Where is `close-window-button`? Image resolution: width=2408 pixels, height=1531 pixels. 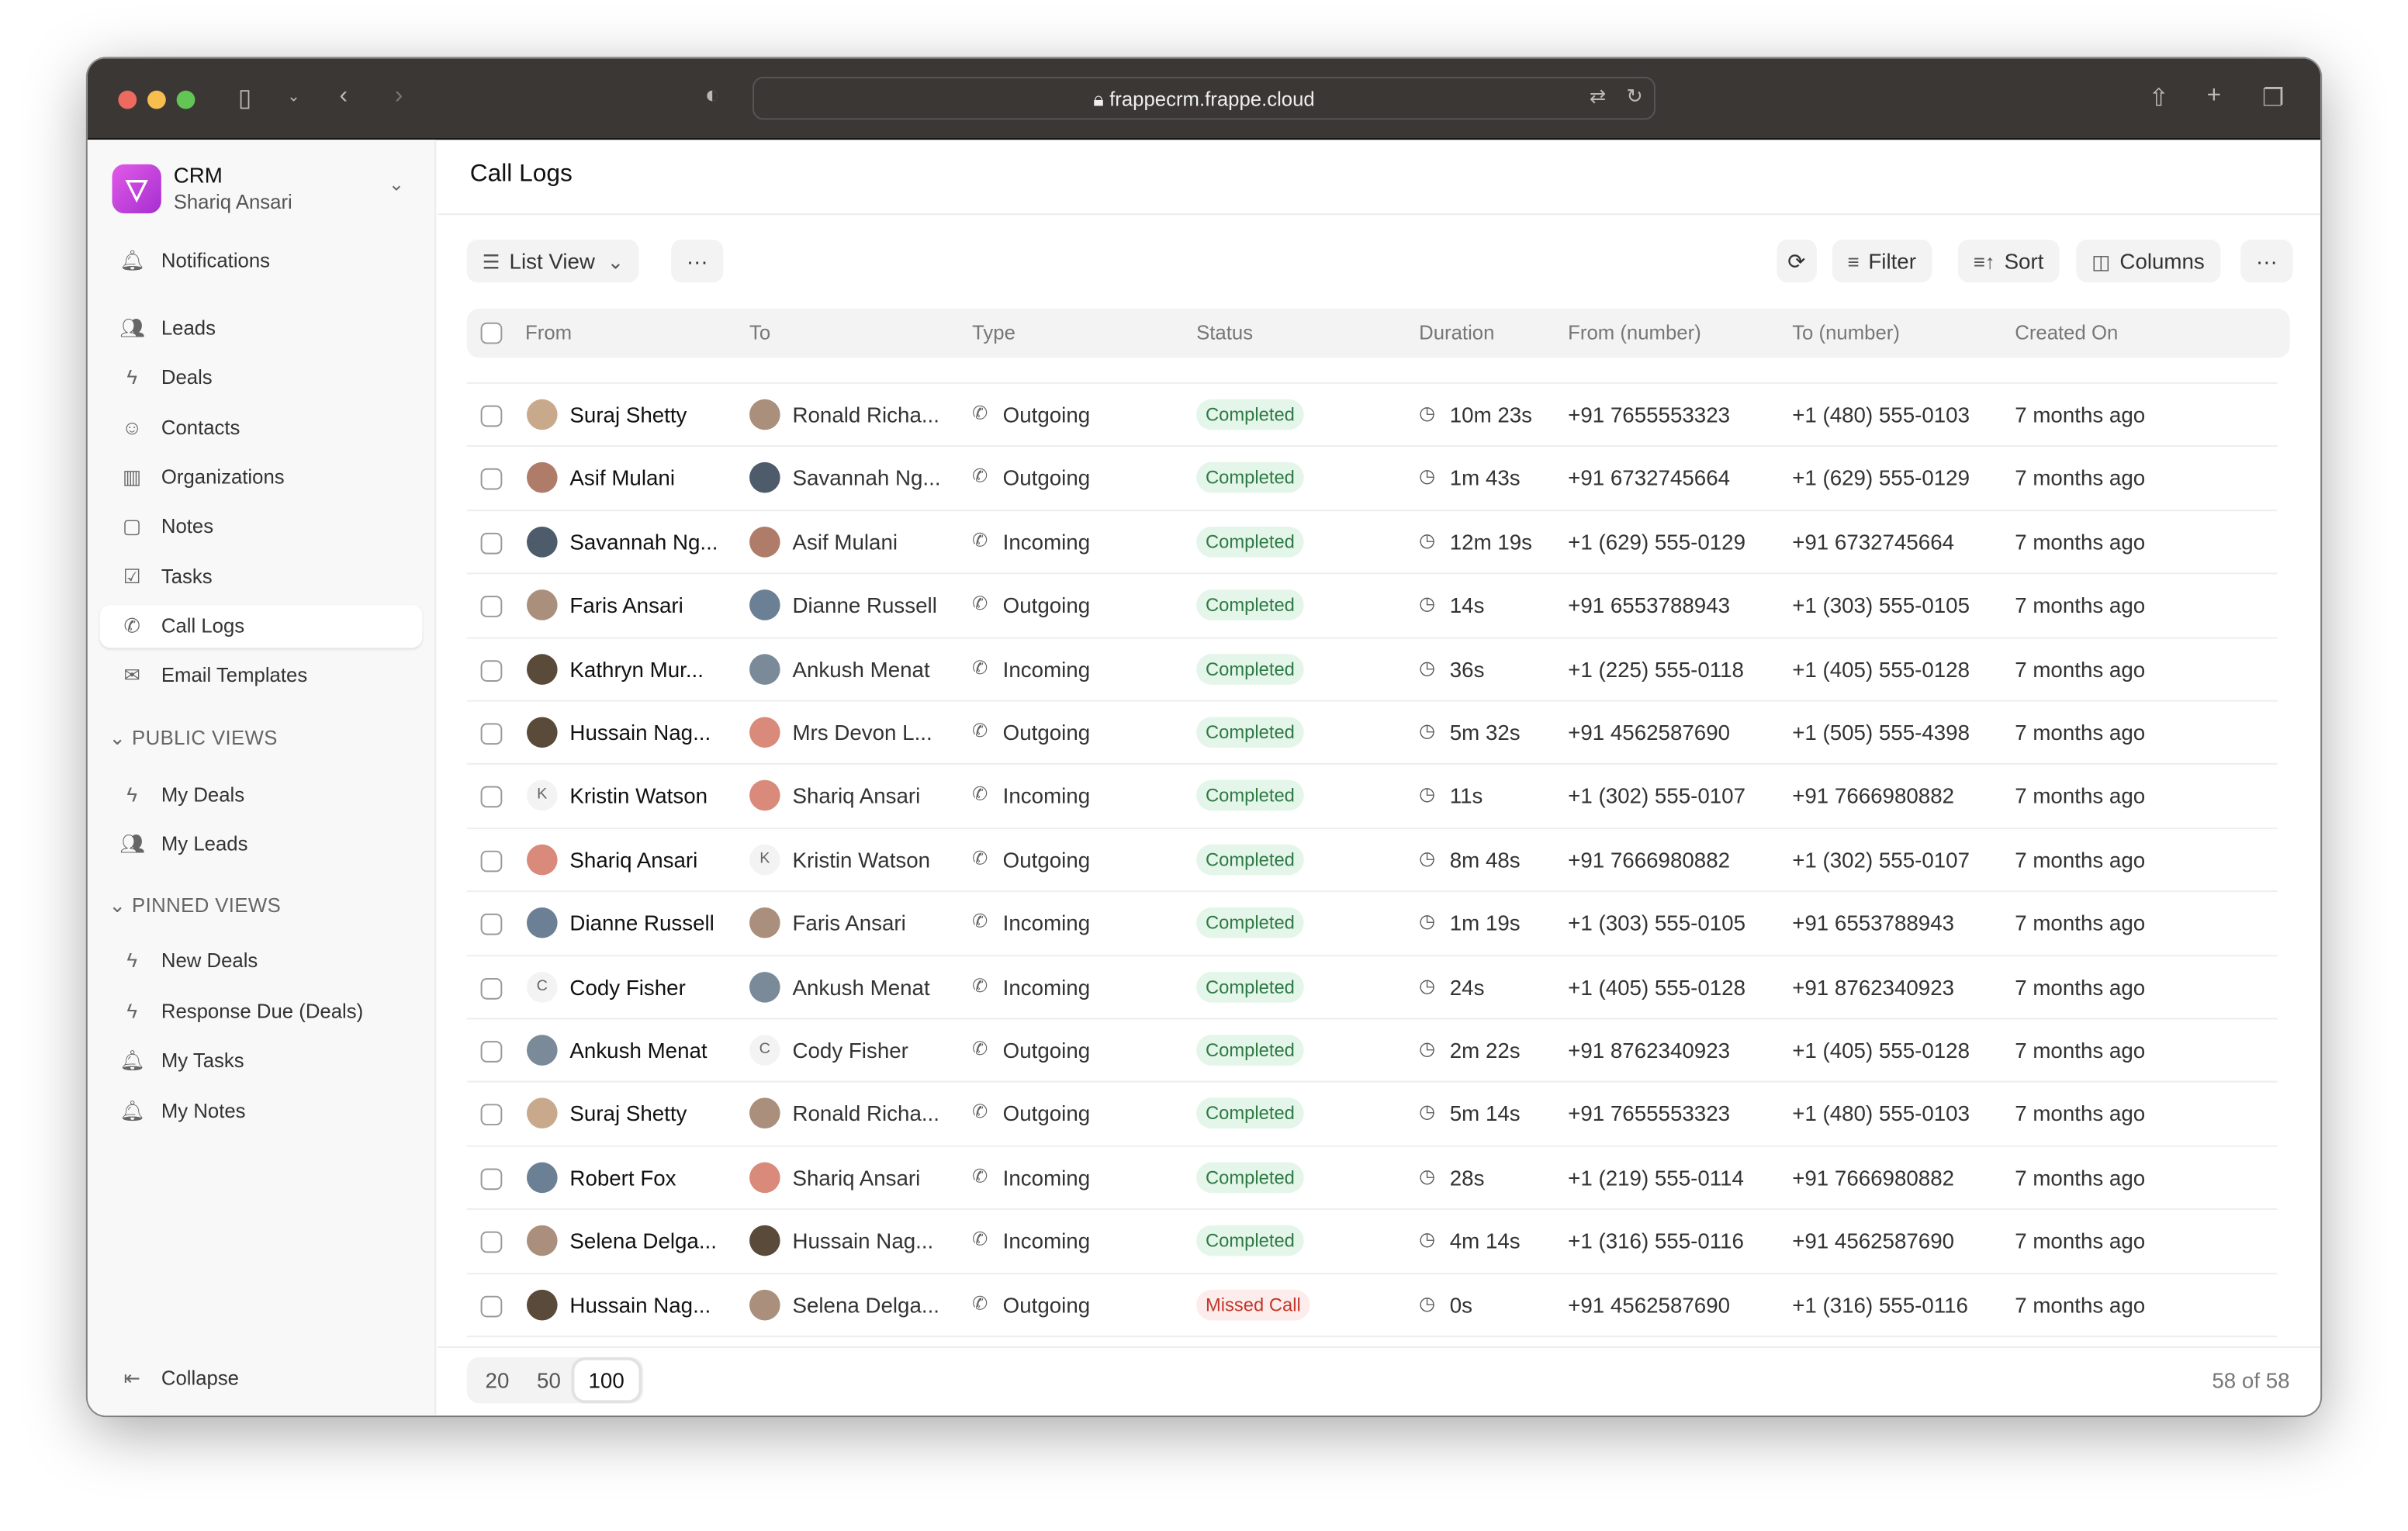
close-window-button is located at coordinates (128, 99).